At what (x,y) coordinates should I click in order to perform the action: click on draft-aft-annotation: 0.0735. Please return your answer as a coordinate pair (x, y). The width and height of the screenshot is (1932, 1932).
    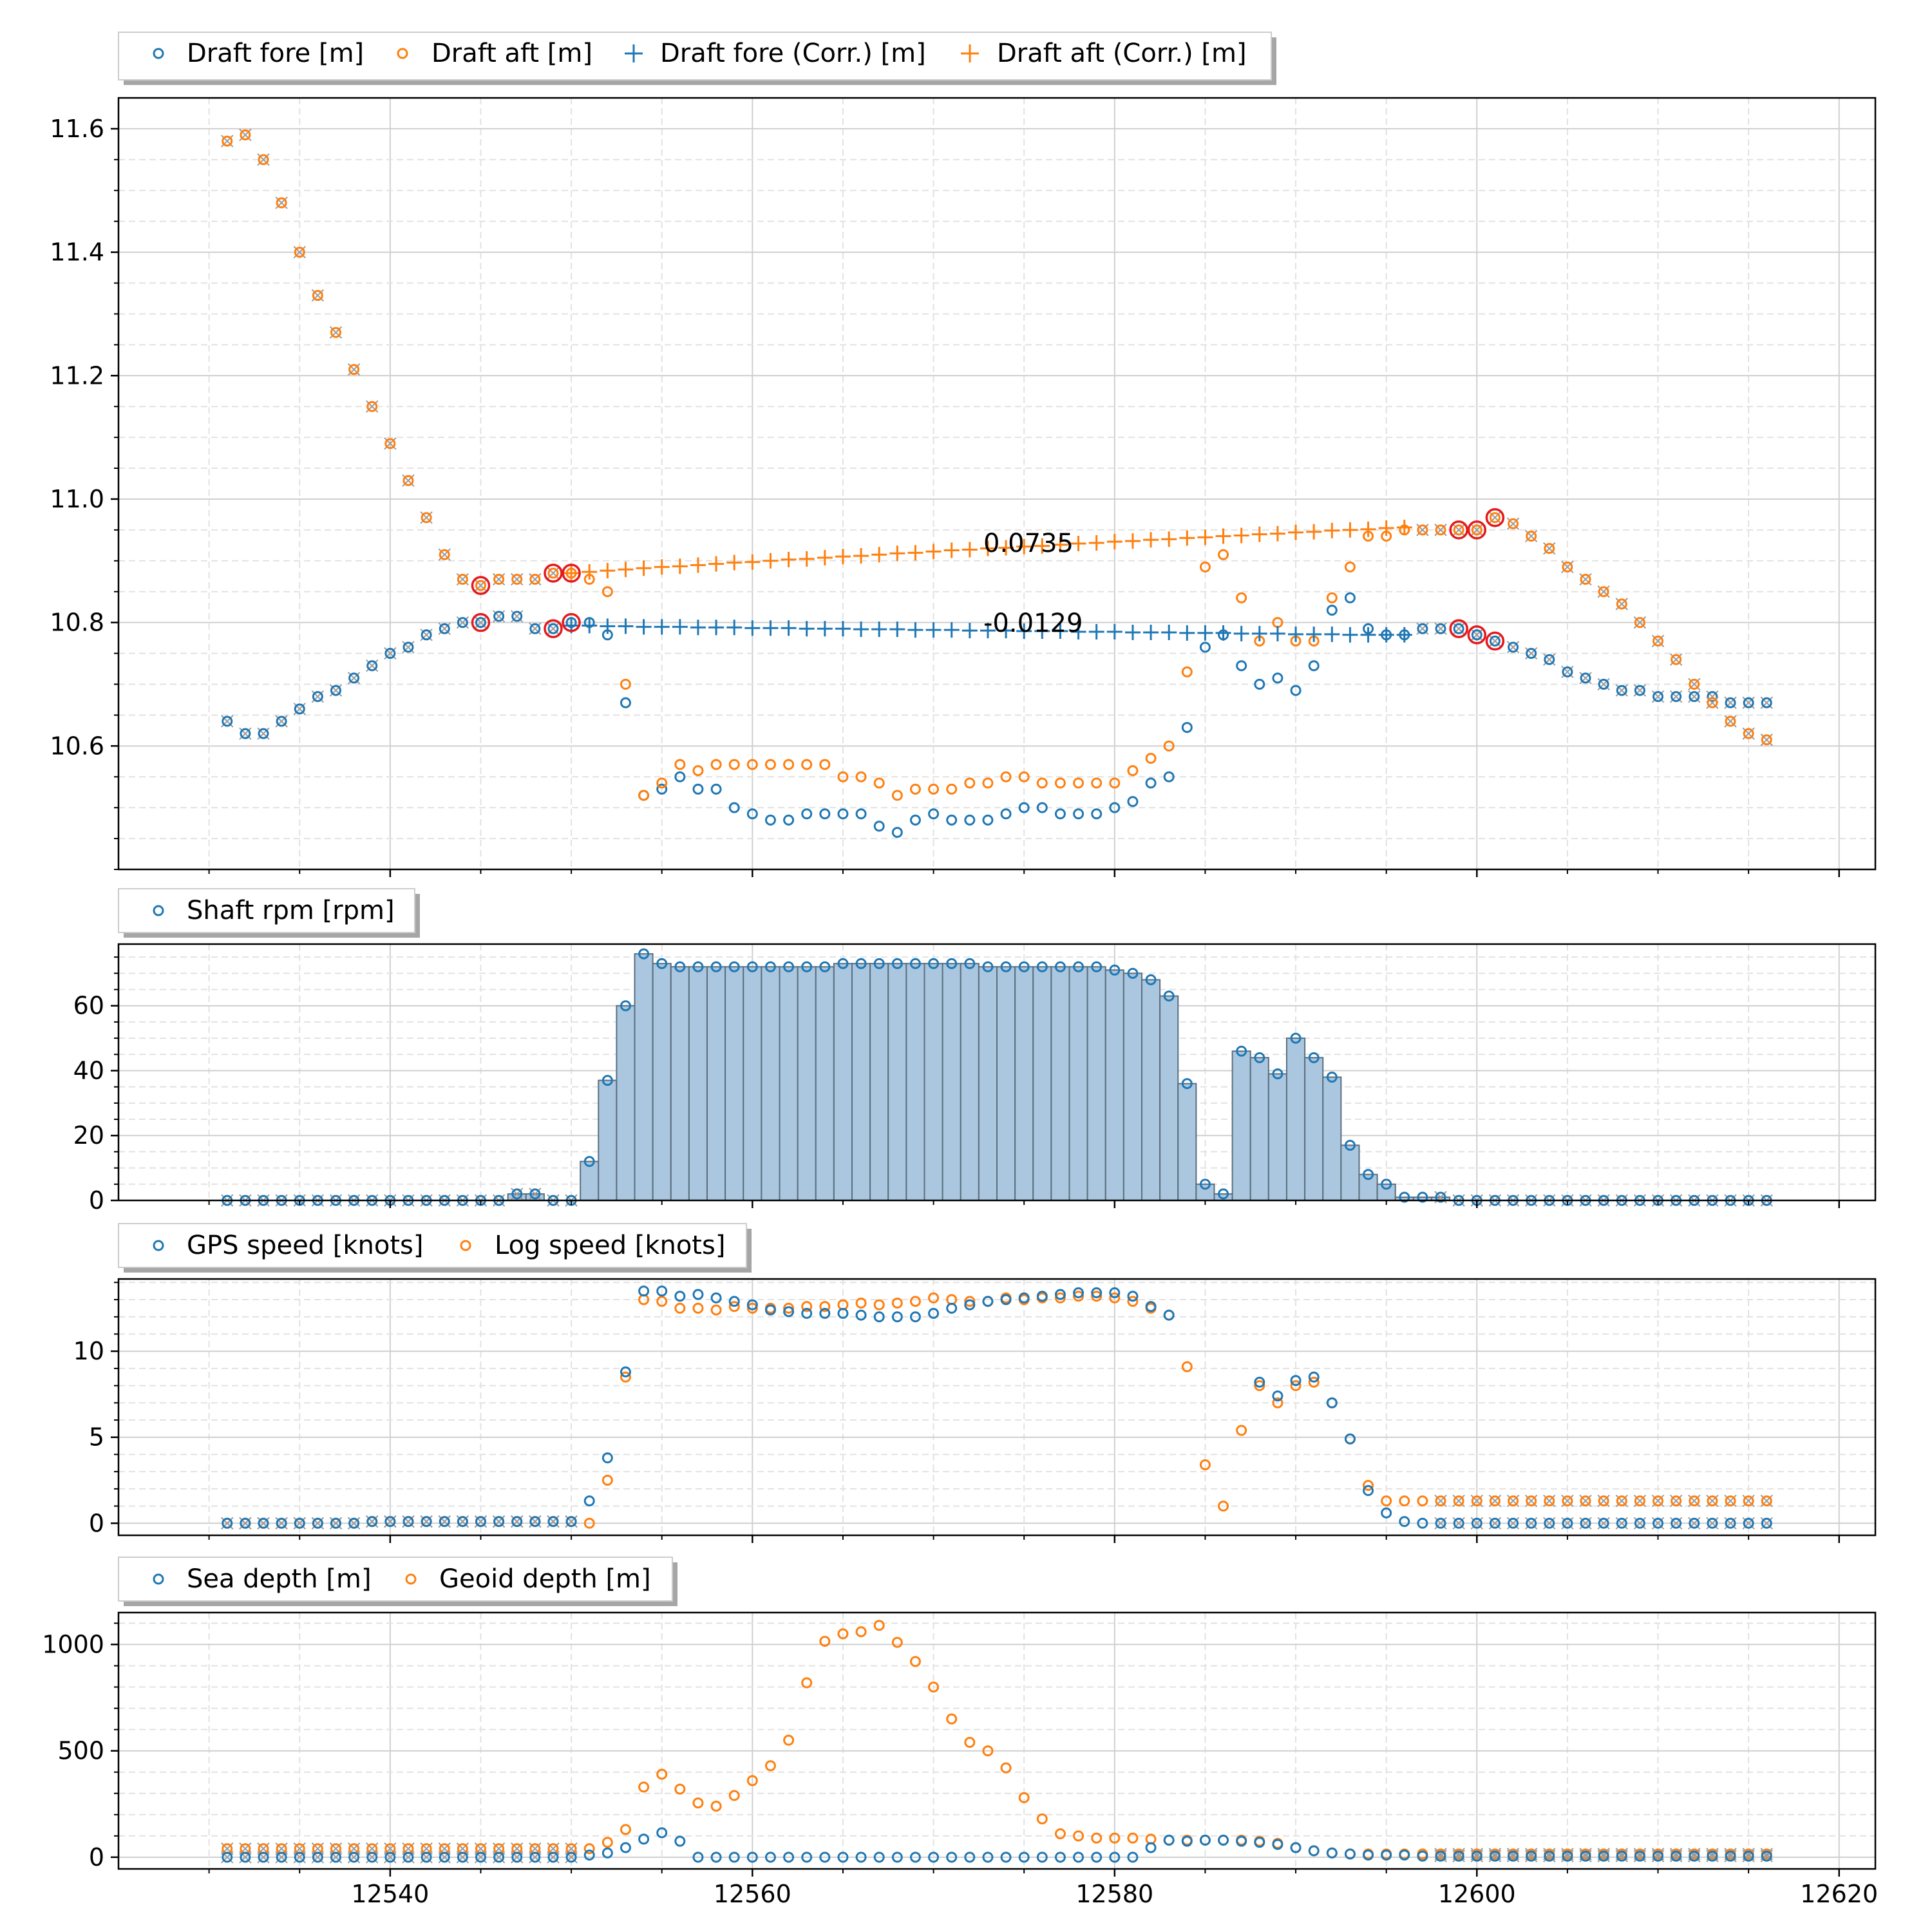
    Looking at the image, I should click on (1028, 543).